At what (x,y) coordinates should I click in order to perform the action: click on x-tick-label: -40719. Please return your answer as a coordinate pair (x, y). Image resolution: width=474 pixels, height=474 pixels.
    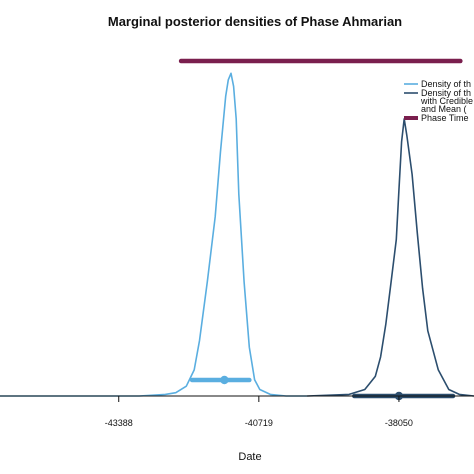
    Looking at the image, I should click on (259, 423).